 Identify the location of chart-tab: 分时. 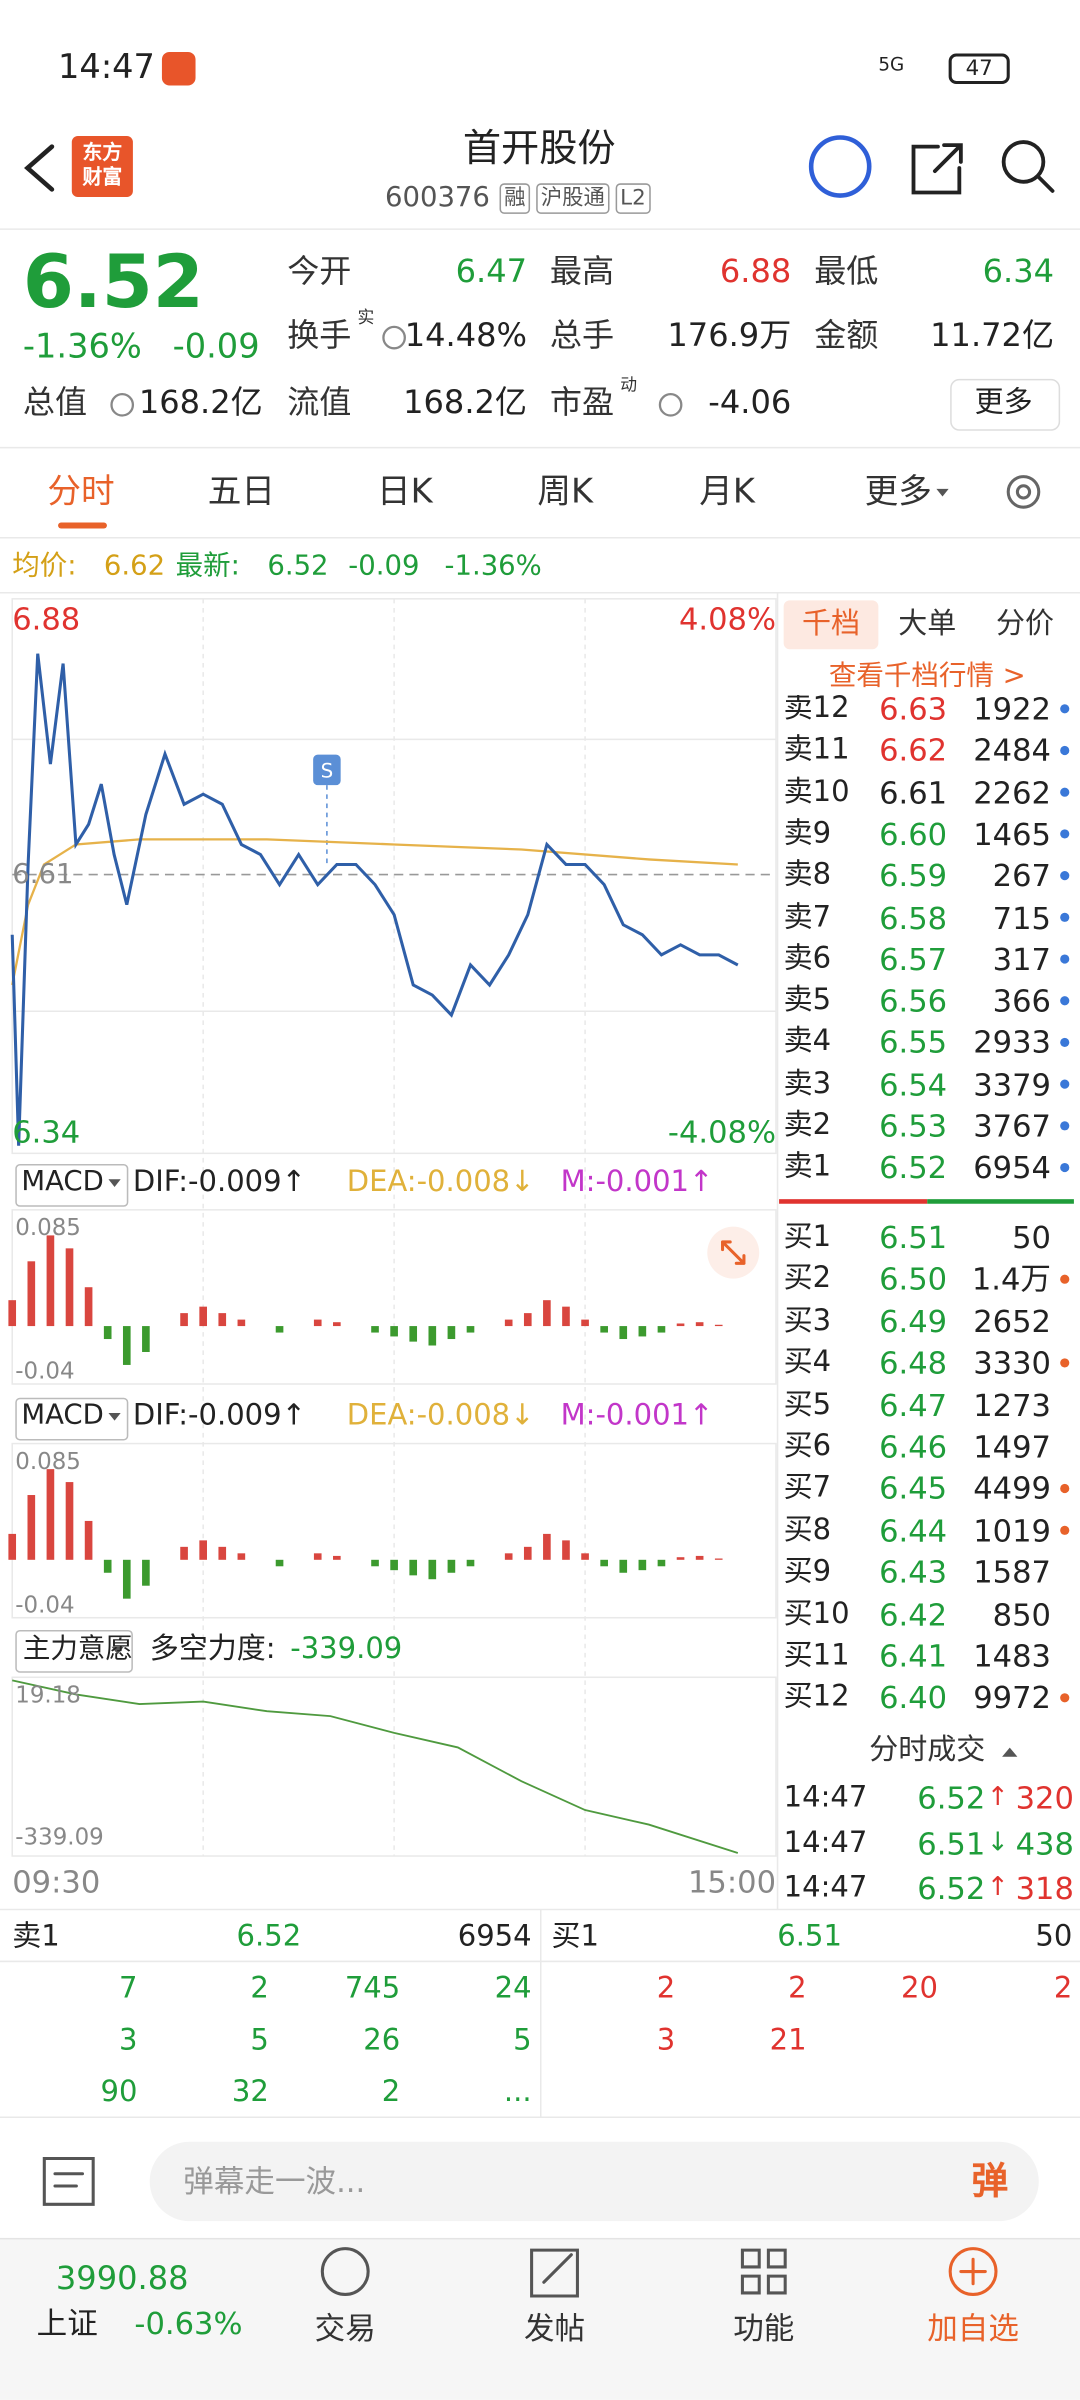
(81, 492).